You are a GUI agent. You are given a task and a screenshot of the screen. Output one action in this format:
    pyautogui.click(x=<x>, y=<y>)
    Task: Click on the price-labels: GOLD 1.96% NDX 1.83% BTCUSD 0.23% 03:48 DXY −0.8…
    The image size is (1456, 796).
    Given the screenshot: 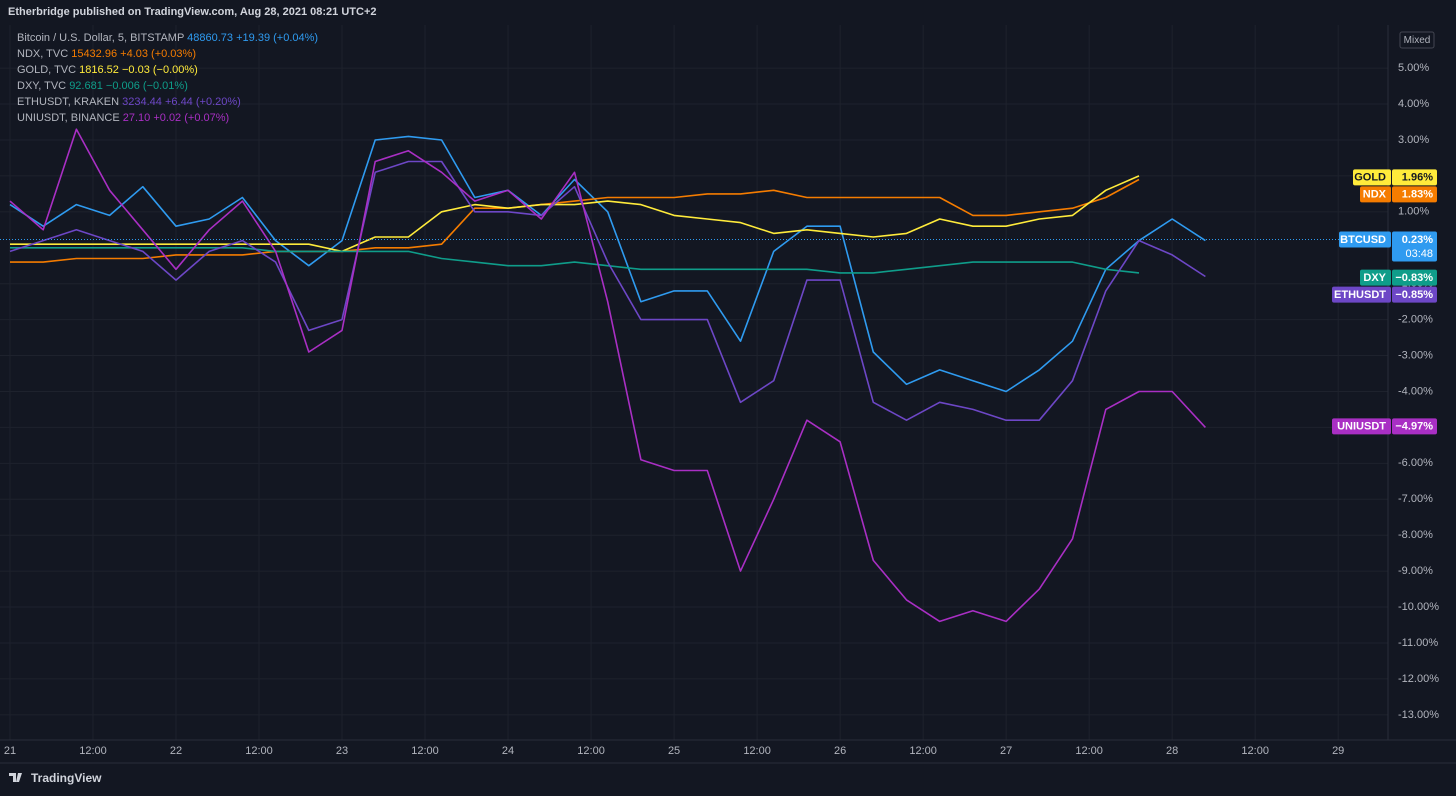 What is the action you would take?
    pyautogui.click(x=1384, y=302)
    